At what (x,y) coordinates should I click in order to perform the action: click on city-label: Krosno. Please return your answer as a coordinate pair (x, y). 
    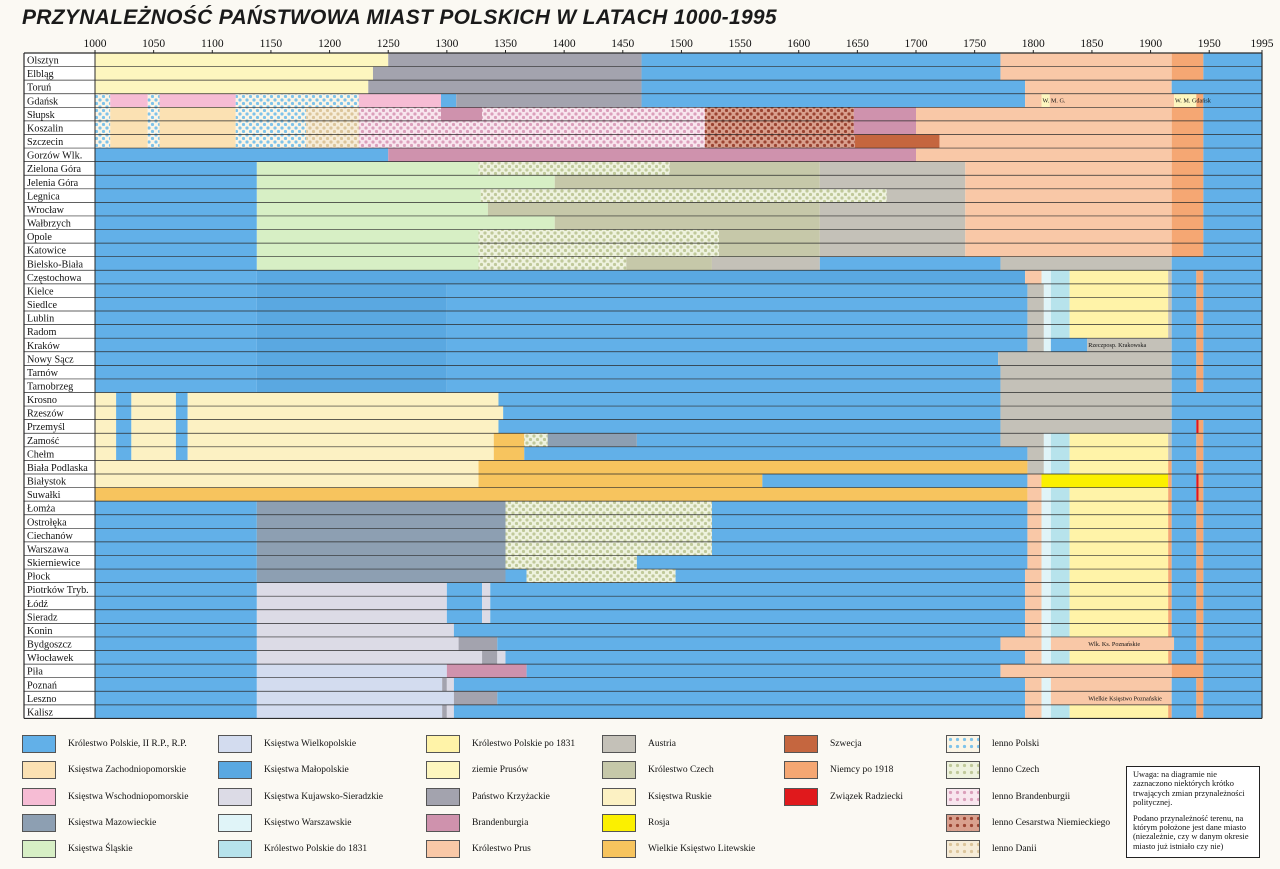
    Looking at the image, I should click on (42, 400).